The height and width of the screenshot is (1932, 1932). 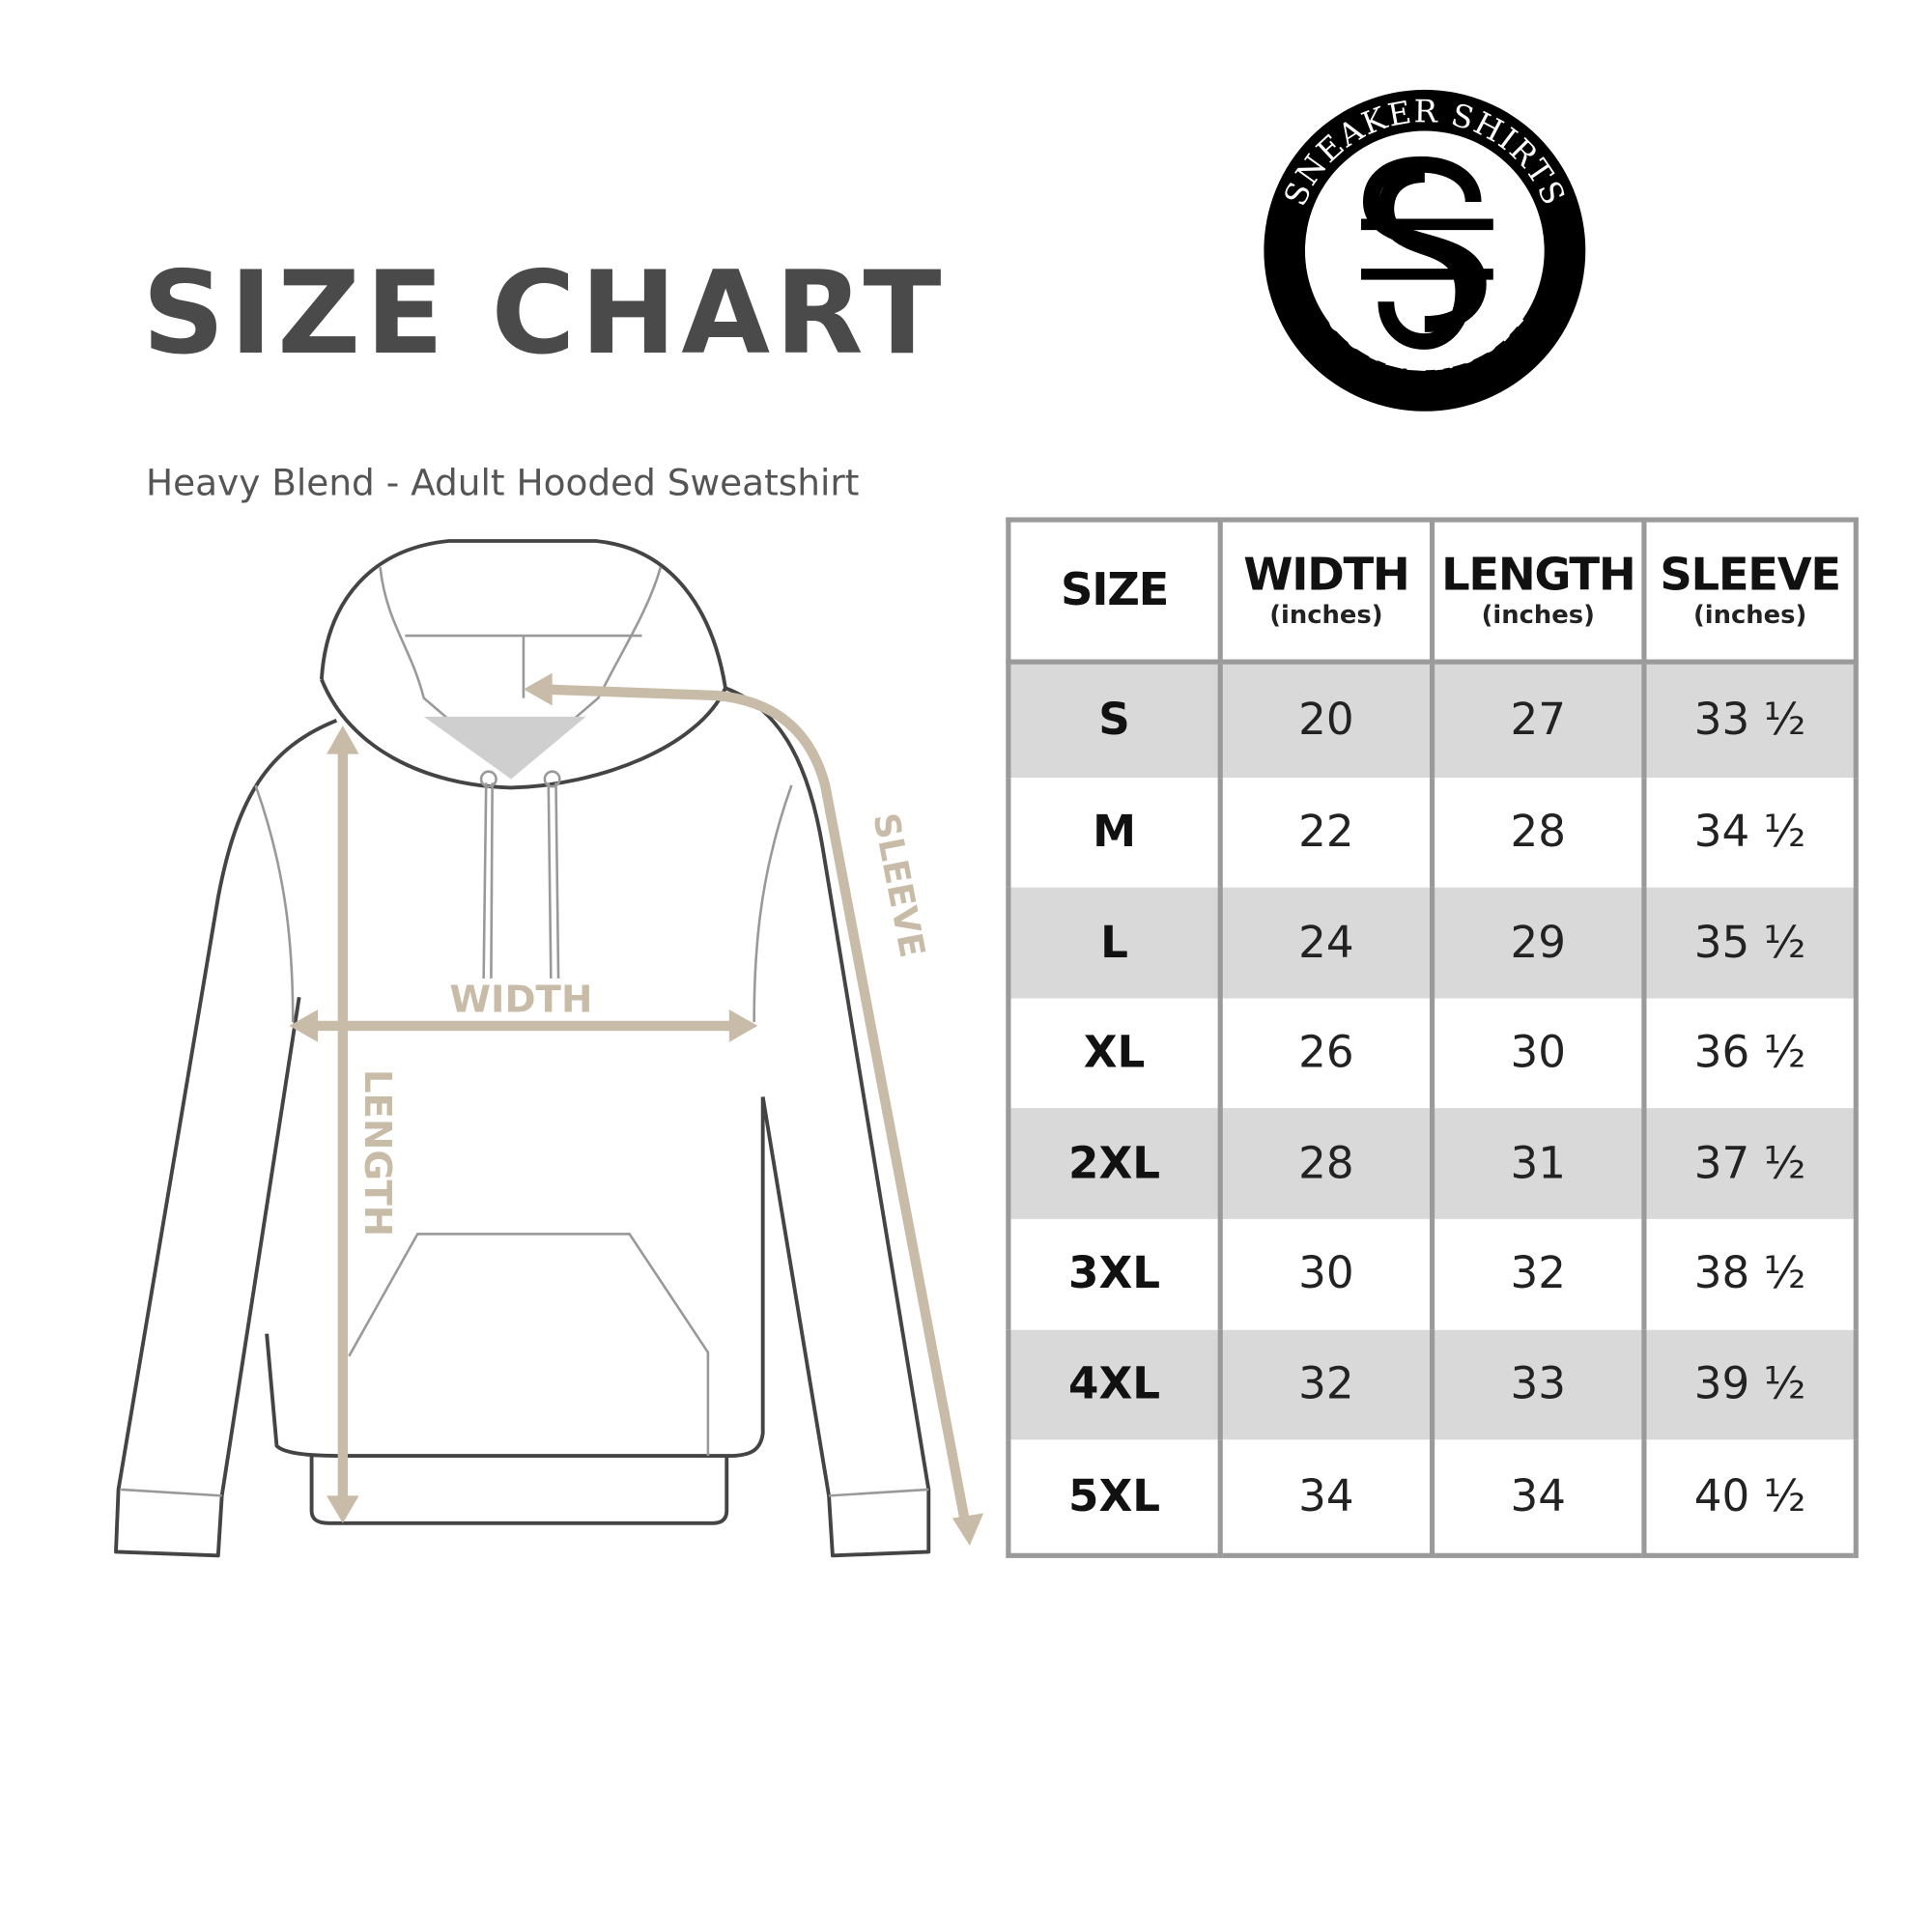 What do you see at coordinates (1750, 1163) in the screenshot?
I see `cell-sleeve: 37 ½` at bounding box center [1750, 1163].